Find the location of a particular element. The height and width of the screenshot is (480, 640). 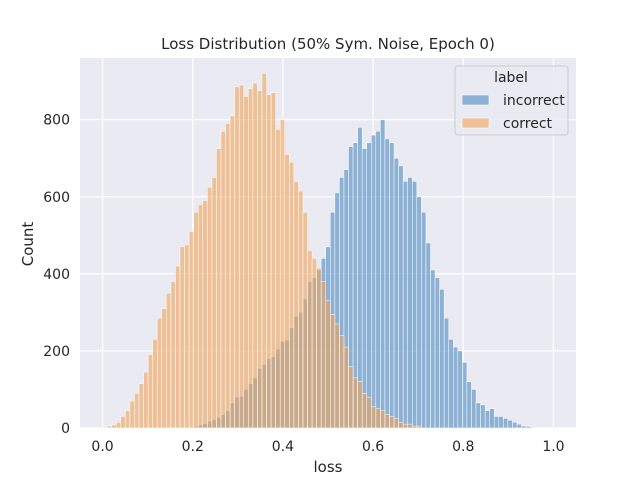

x-tick-label: 1.0 is located at coordinates (553, 447).